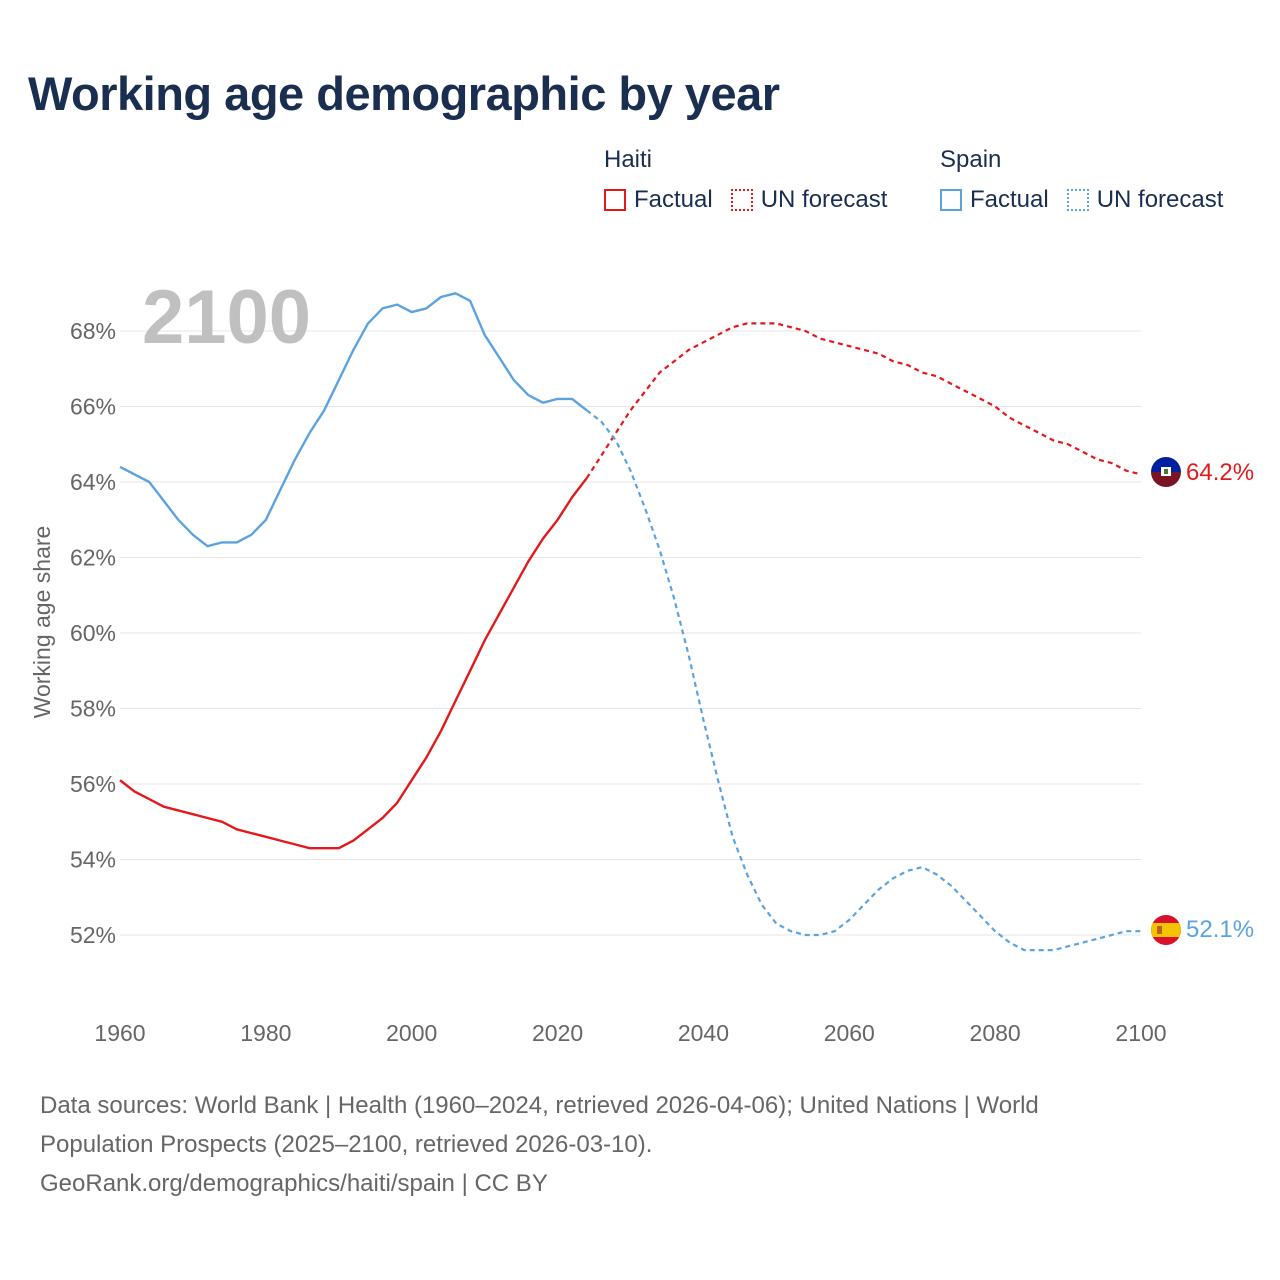  I want to click on y-tick-label: 54%, so click(93, 860).